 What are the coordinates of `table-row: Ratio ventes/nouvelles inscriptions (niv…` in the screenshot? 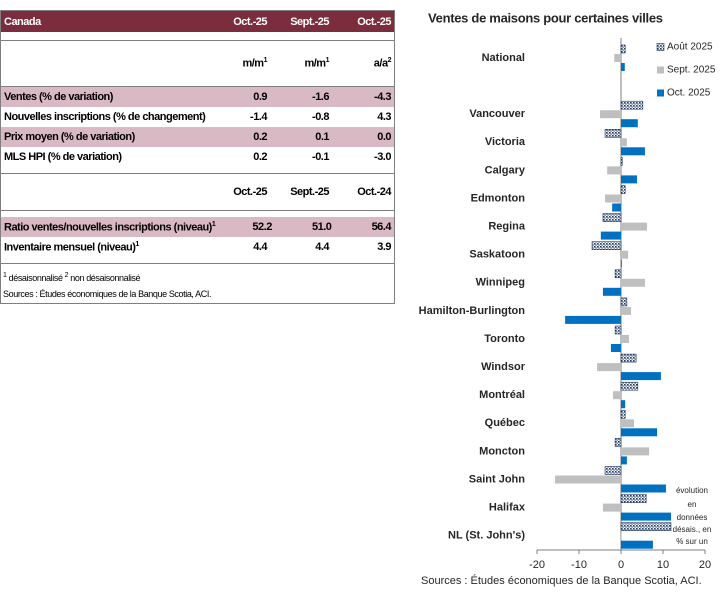 It's located at (197, 227).